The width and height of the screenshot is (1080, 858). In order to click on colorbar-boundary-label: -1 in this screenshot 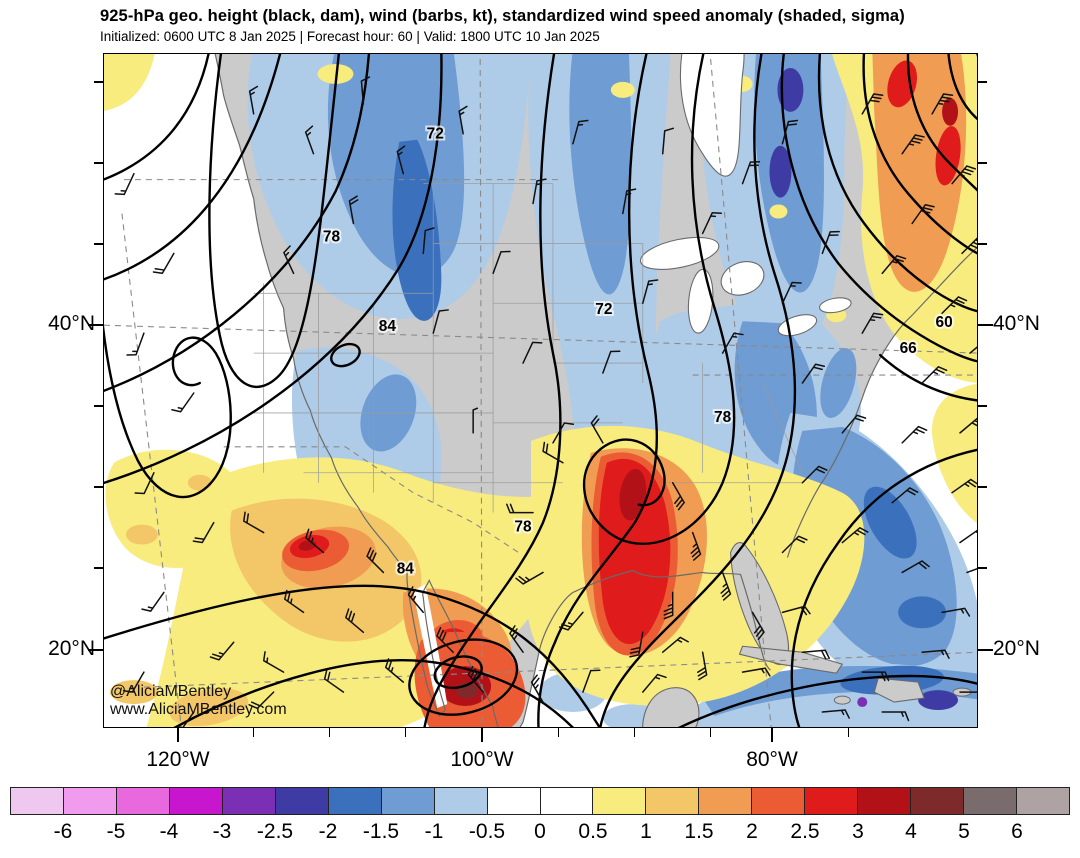, I will do `click(434, 831)`.